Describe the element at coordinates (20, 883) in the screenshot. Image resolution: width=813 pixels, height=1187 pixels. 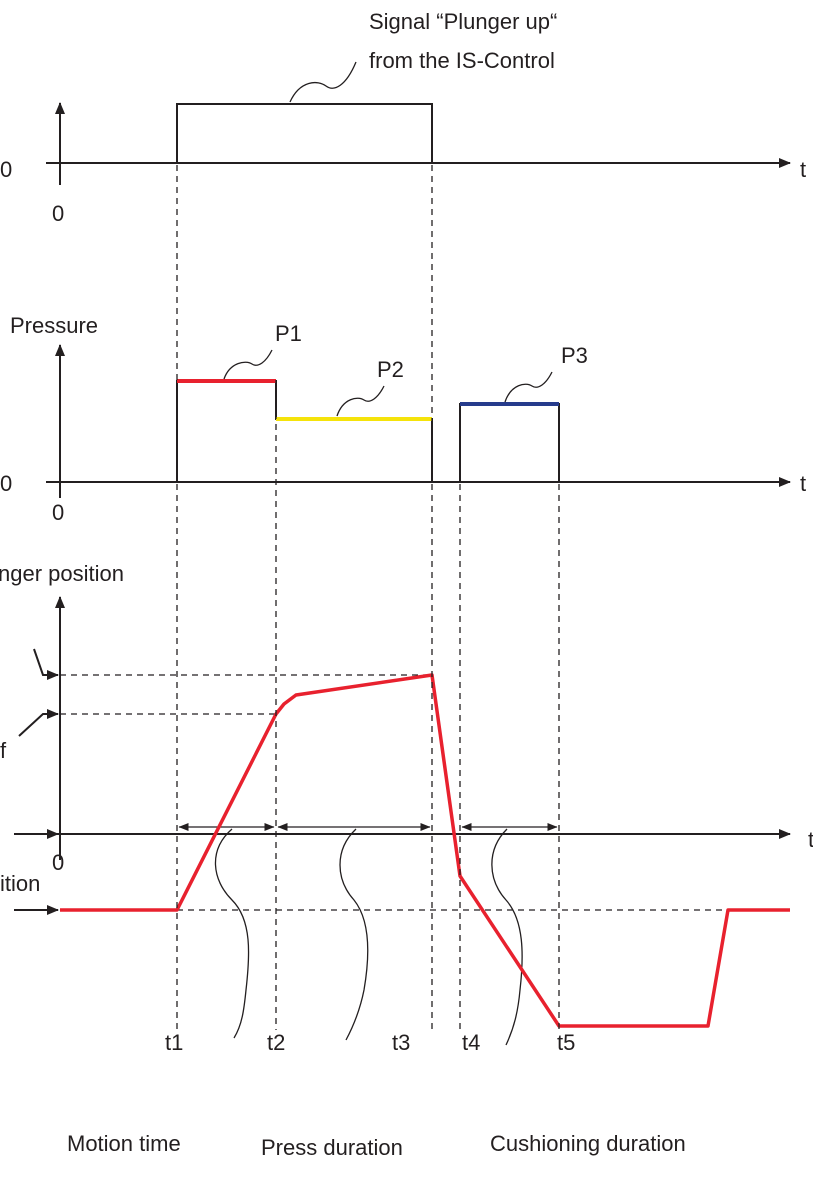
I see `left-label-ition: ition` at that location.